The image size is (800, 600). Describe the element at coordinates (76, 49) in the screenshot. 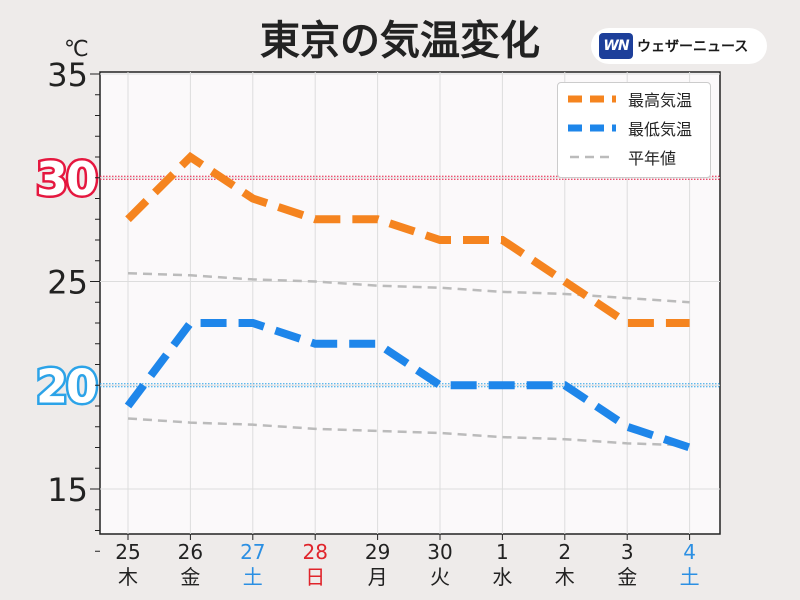

I see `y-axis-unit: ℃` at that location.